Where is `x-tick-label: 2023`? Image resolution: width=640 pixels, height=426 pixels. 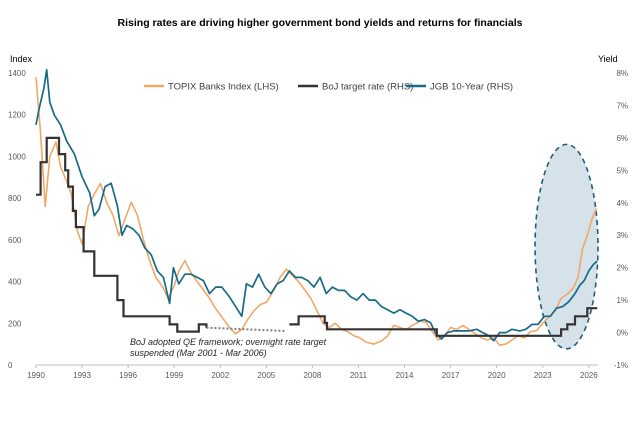
x-tick-label: 2023 is located at coordinates (543, 375).